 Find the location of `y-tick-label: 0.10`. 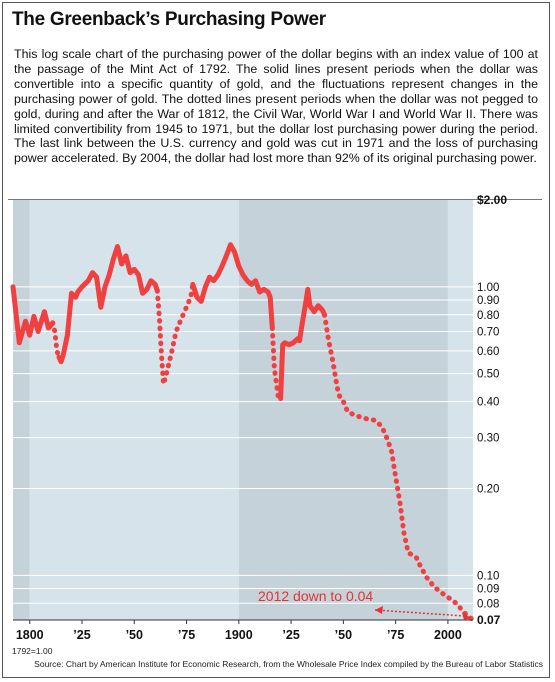

y-tick-label: 0.10 is located at coordinates (488, 576).